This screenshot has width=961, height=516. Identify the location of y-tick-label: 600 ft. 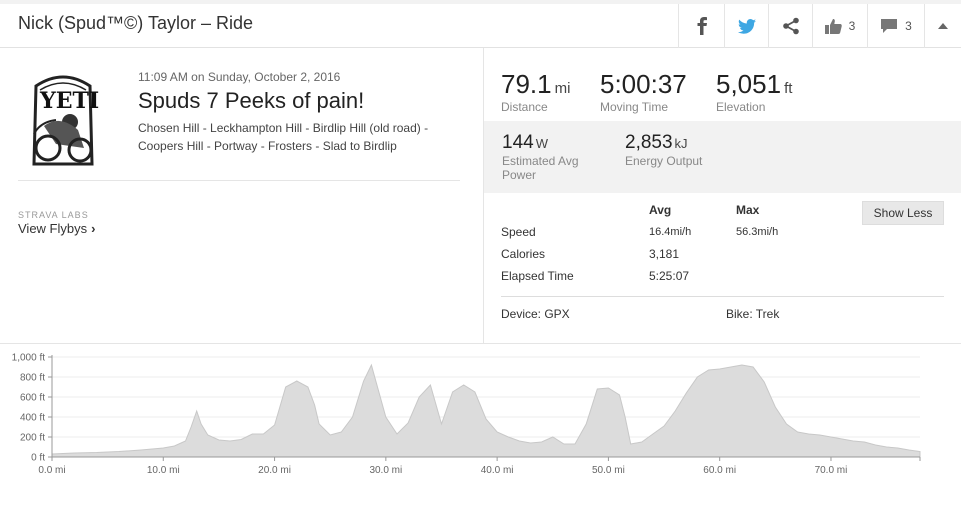
(32, 398).